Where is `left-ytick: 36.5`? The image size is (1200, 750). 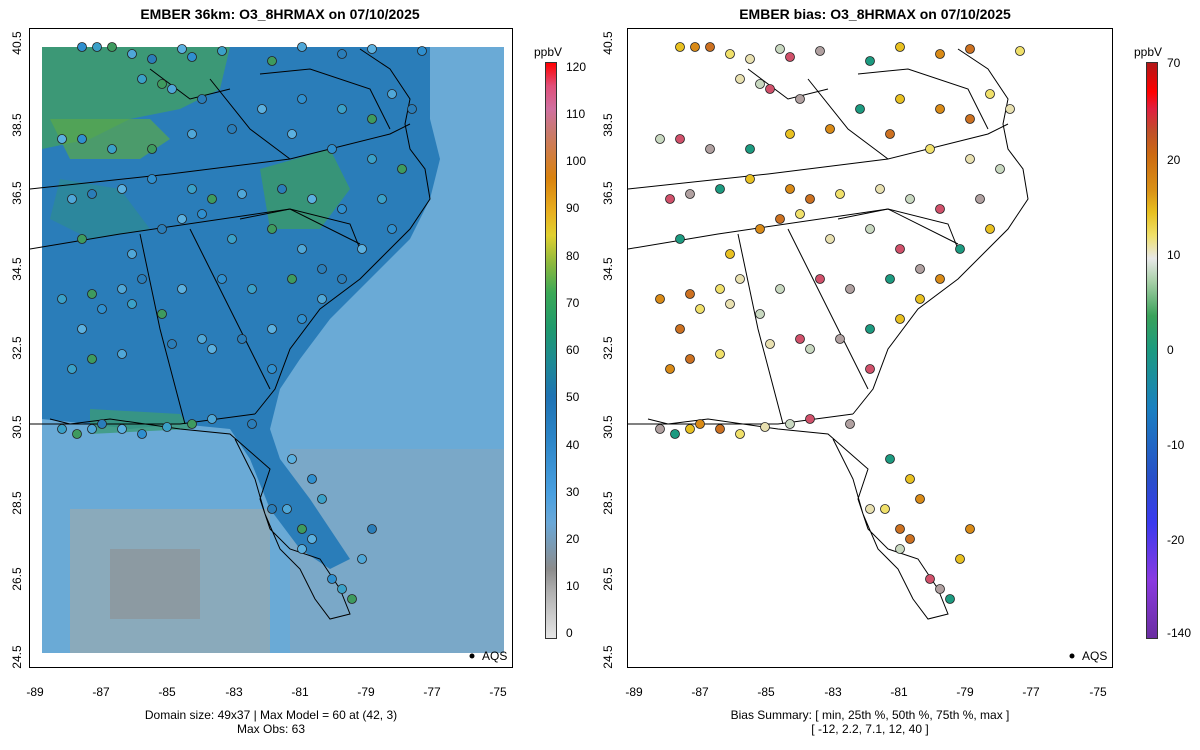 left-ytick: 36.5 is located at coordinates (17, 193).